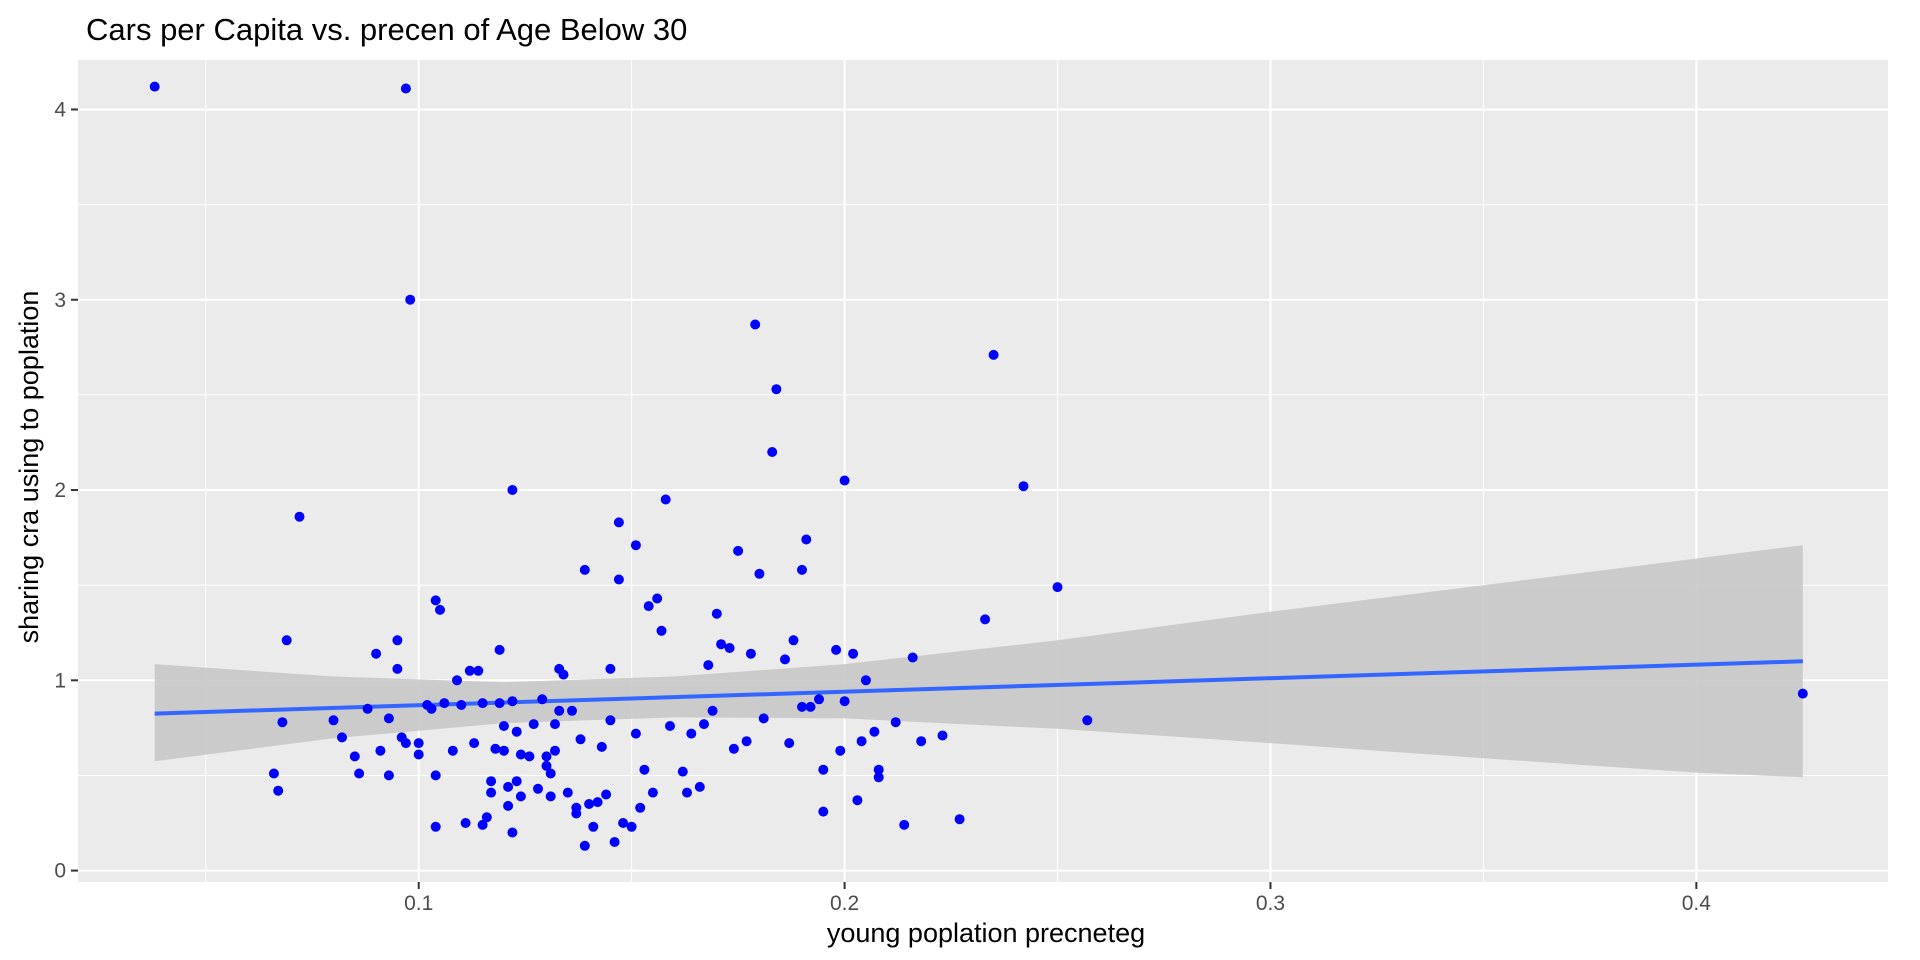 The image size is (1920, 960). Describe the element at coordinates (66, 490) in the screenshot. I see `y-axis: 0 1 2 3 4` at that location.